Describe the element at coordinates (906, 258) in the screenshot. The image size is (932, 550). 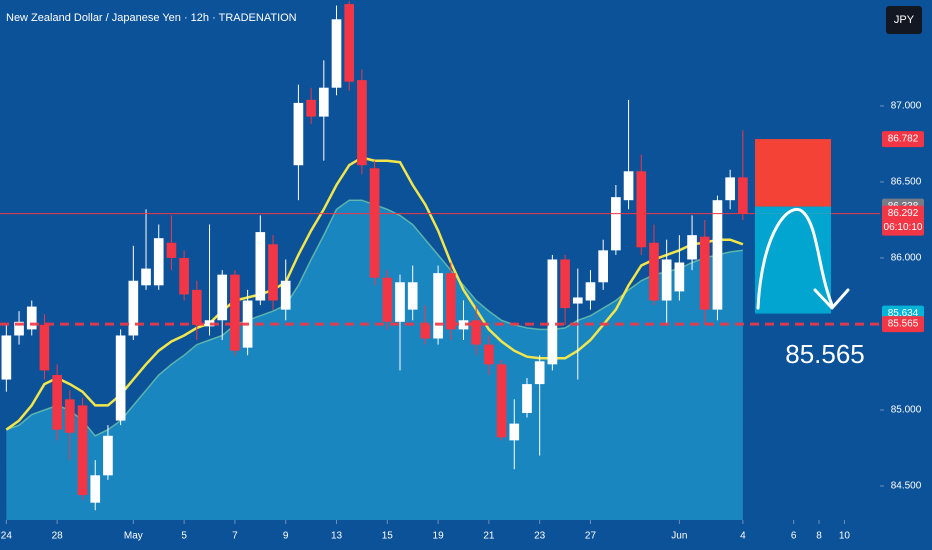
I see `y-tick-label: 86.000` at that location.